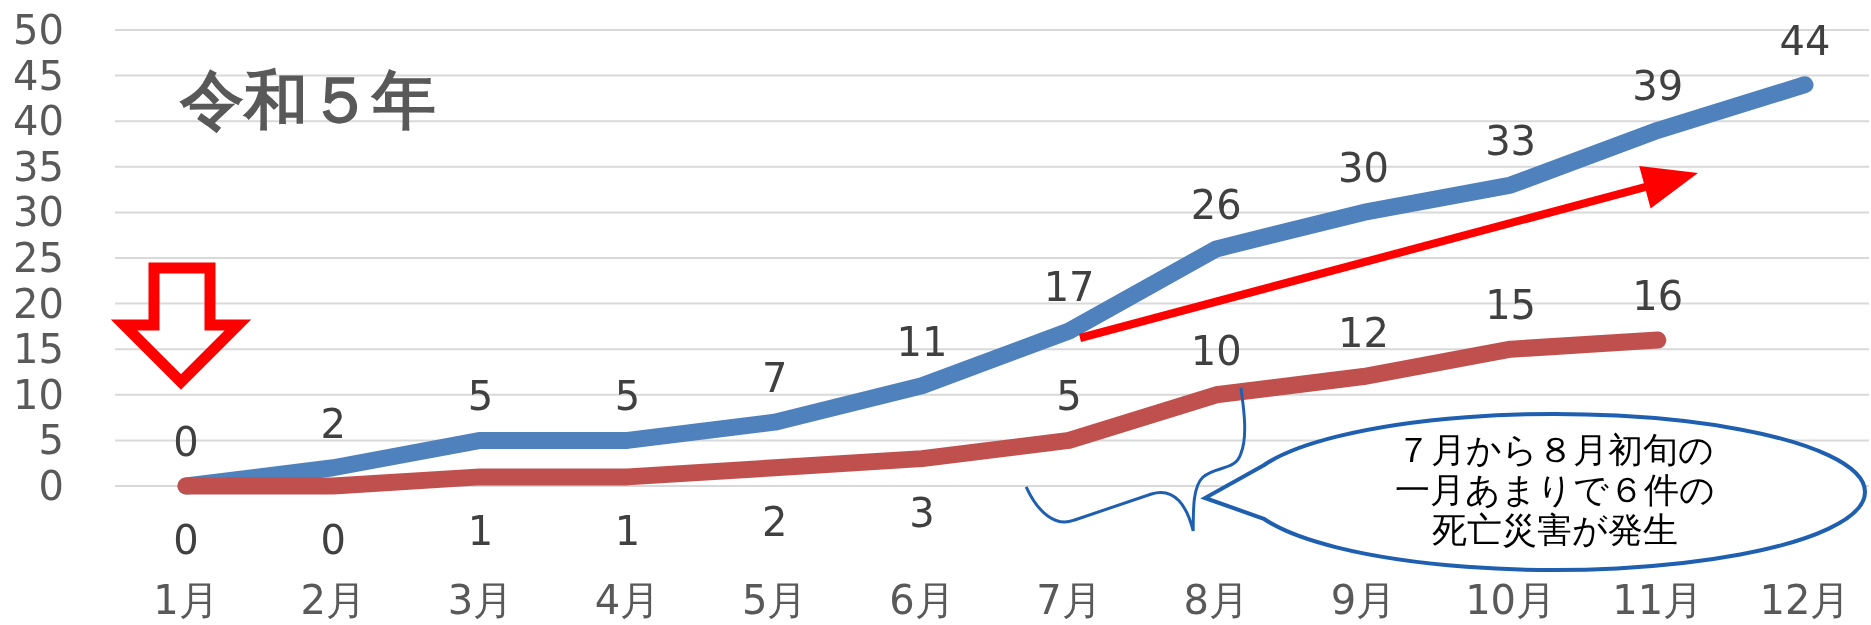  What do you see at coordinates (38, 75) in the screenshot?
I see `y-tick-label: 45` at bounding box center [38, 75].